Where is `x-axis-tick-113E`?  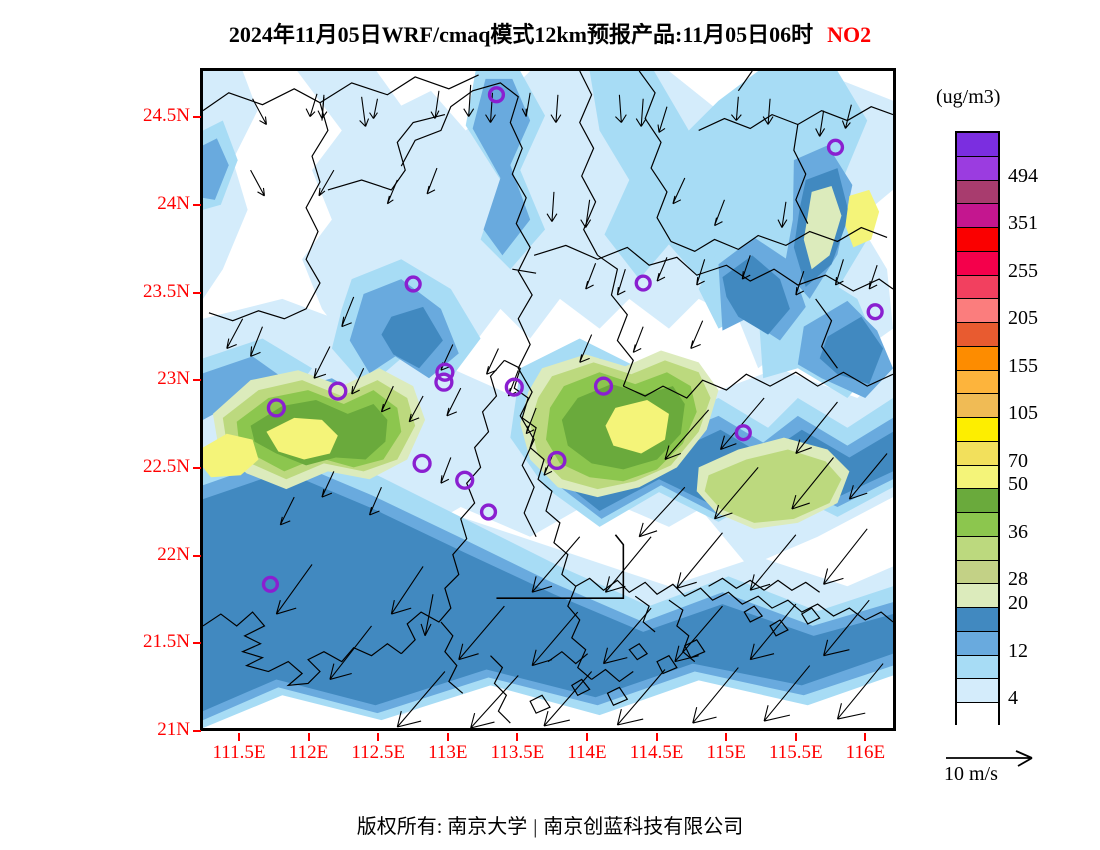
x-axis-tick-113E is located at coordinates (447, 737).